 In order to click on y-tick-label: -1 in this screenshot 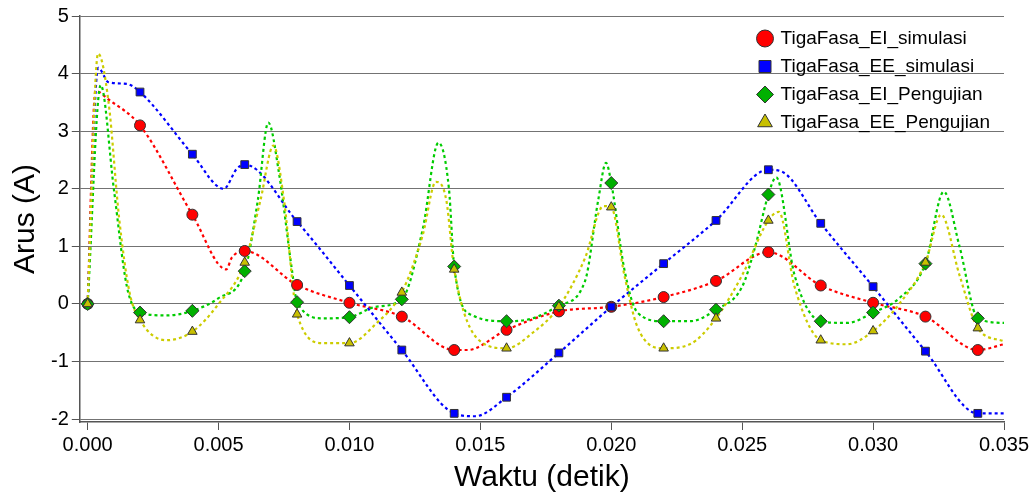, I will do `click(59, 360)`.